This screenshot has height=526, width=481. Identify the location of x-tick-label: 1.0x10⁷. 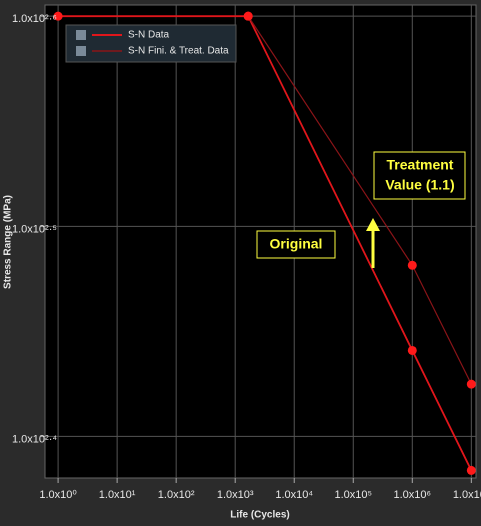
(467, 495).